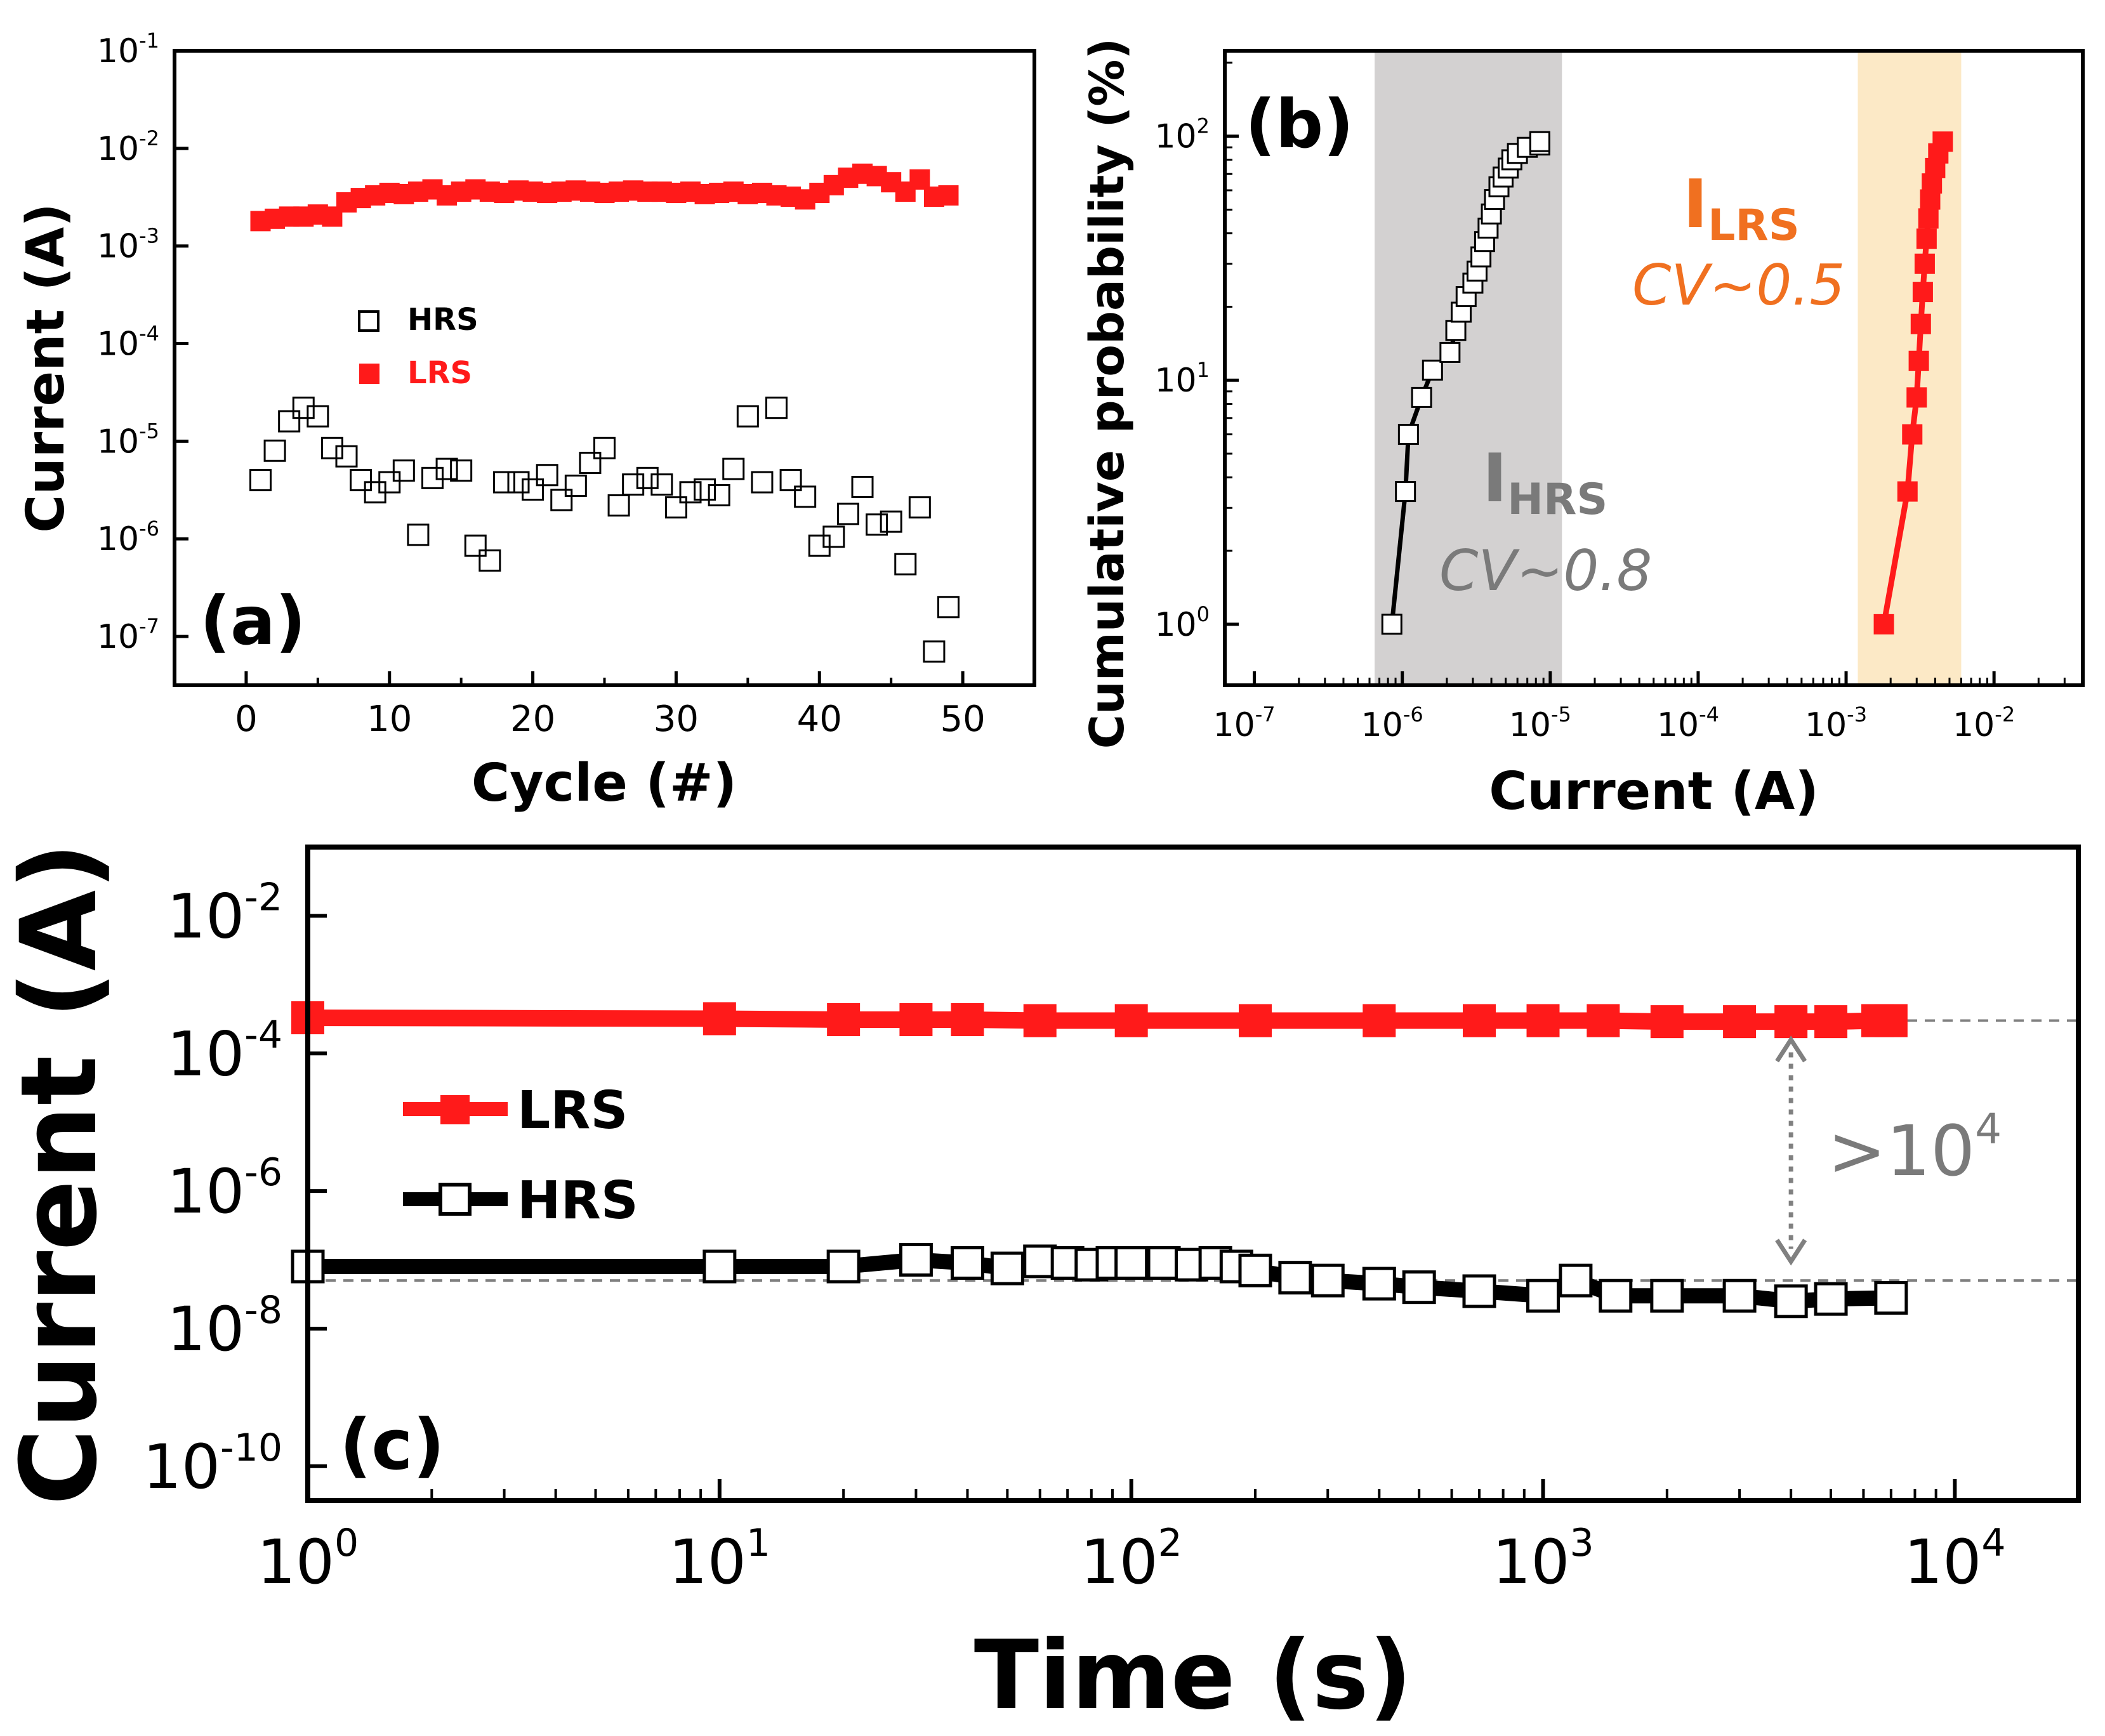 This screenshot has height=1736, width=2105. I want to click on panel-a-y-tick-label: 10⁻⁵, so click(128, 440).